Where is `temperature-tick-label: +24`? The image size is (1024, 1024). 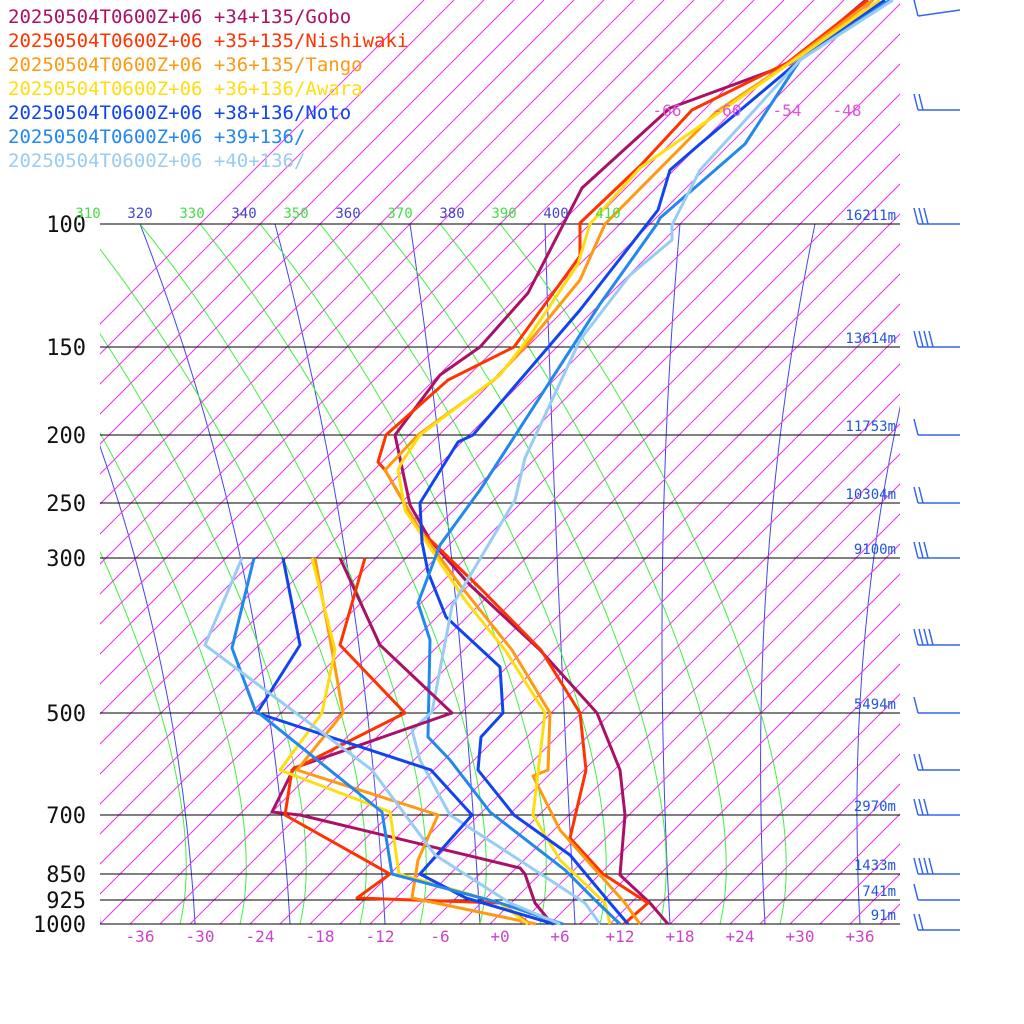
temperature-tick-label: +24 is located at coordinates (740, 936).